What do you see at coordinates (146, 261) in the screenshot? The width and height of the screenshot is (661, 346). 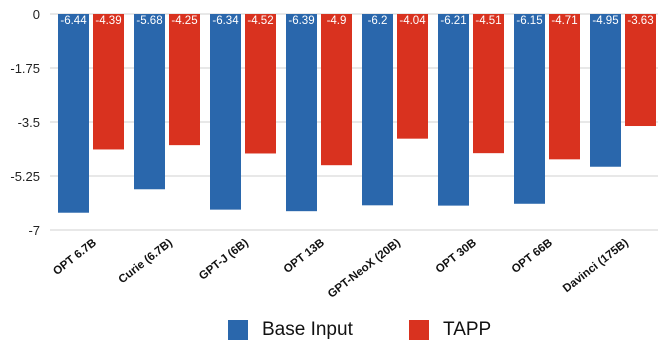 I see `x-tick-label: Curie (6.7B)` at bounding box center [146, 261].